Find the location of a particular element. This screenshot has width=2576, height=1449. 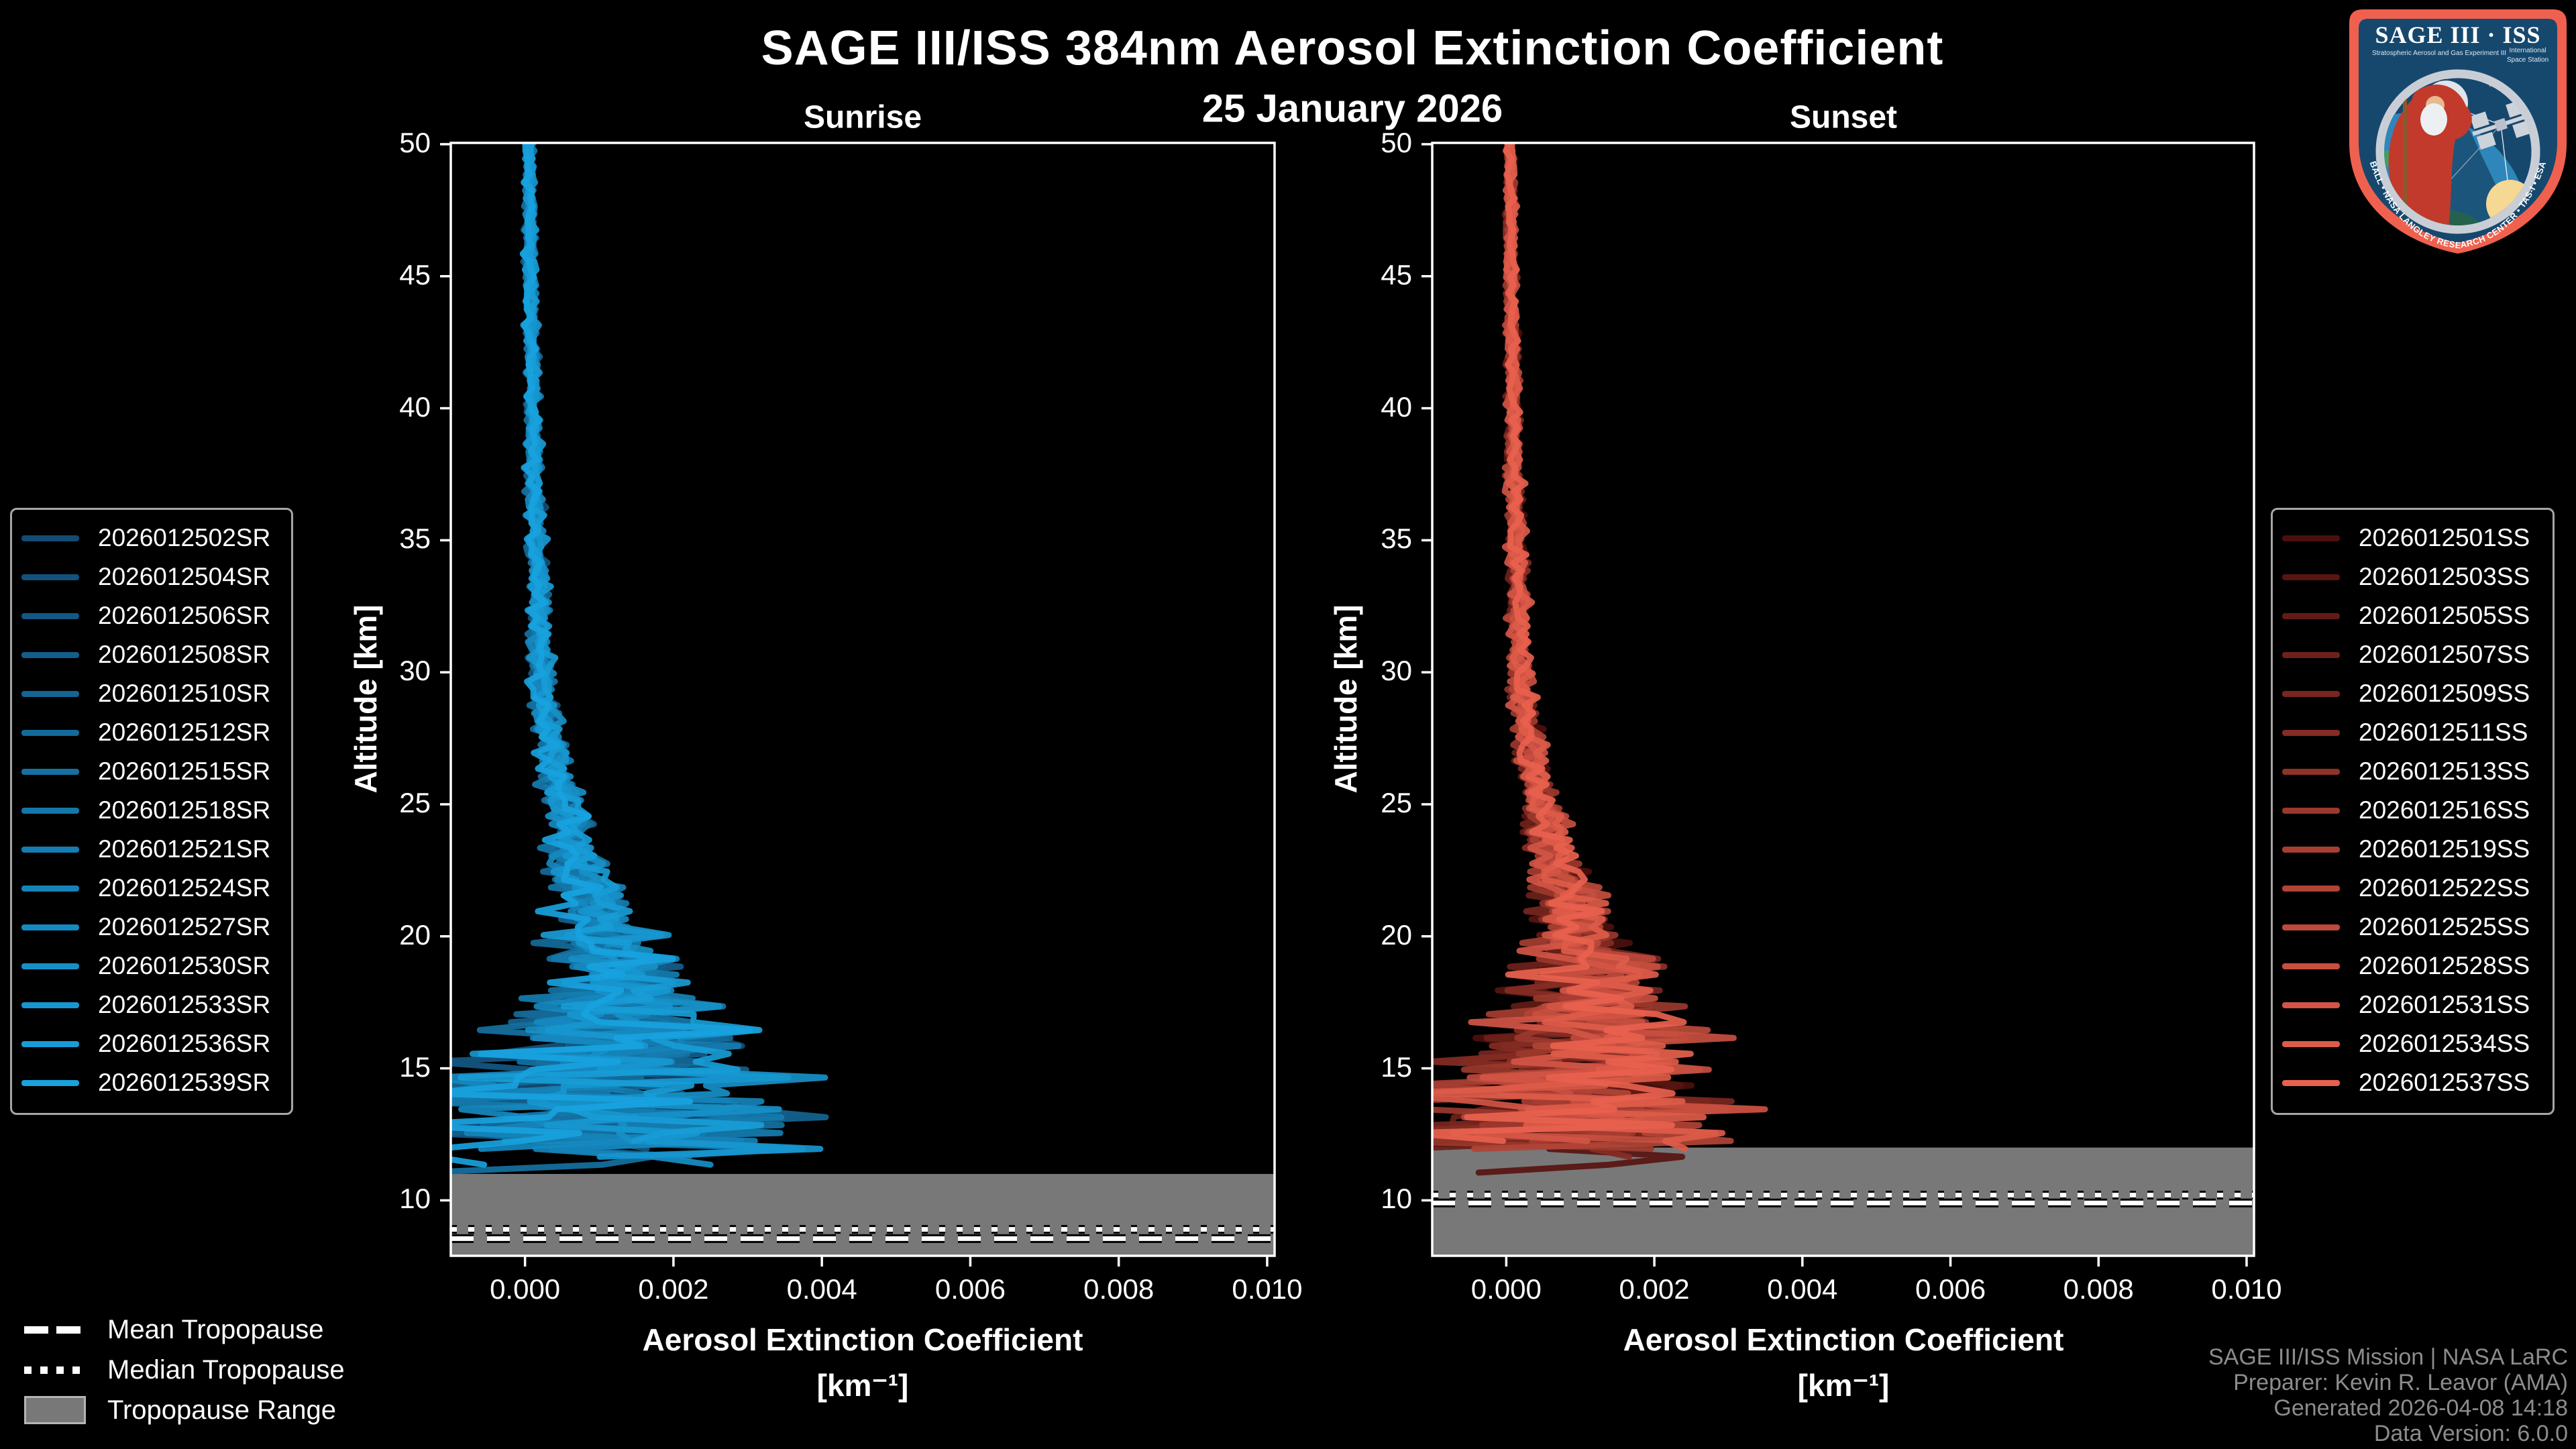

y-axis-label-sunrise: Altitude [km] is located at coordinates (365, 699).